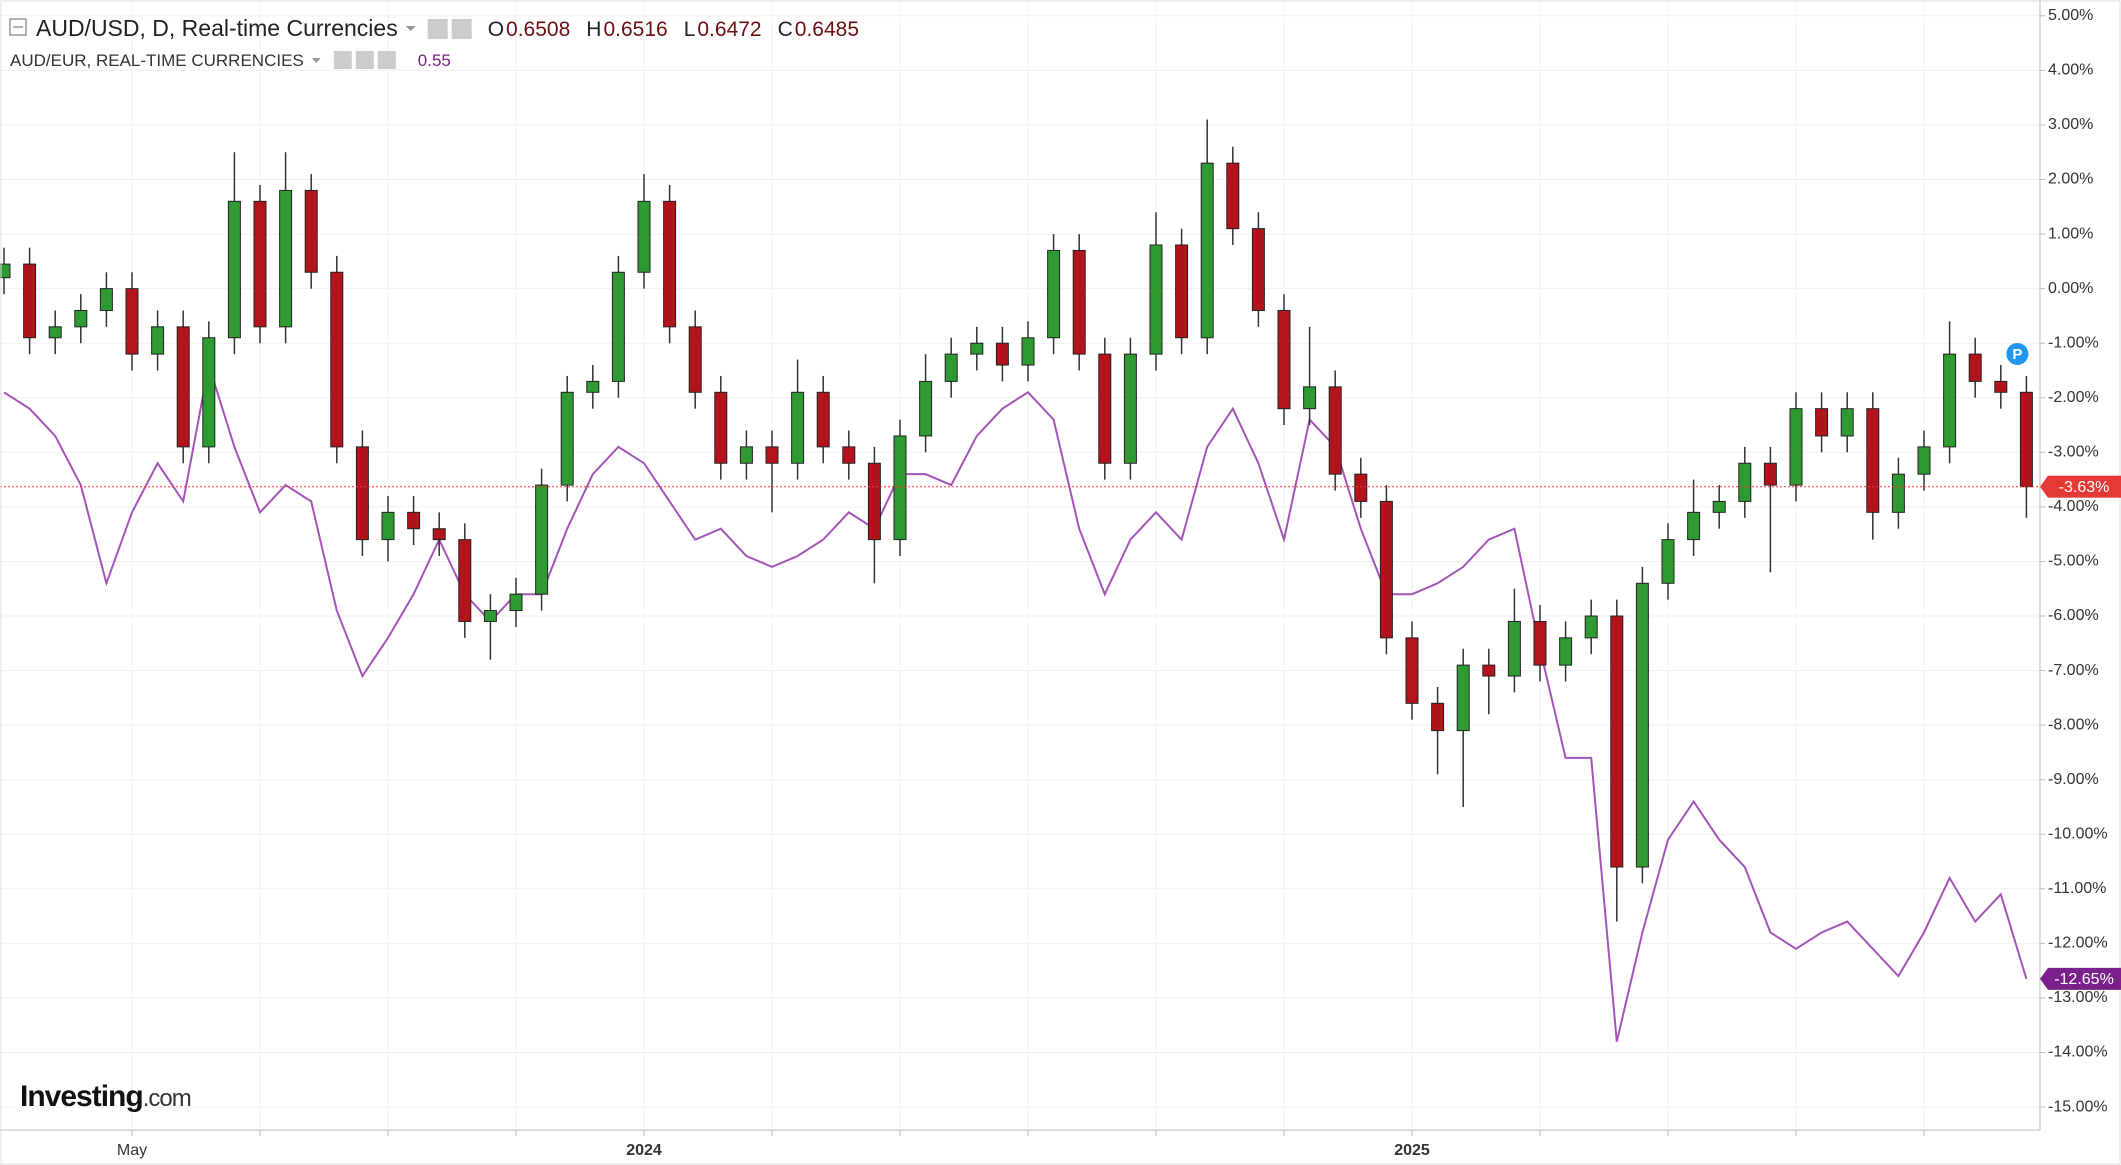  What do you see at coordinates (217, 28) in the screenshot?
I see `series-title: AUD/USD, D, Real-time Currencies` at bounding box center [217, 28].